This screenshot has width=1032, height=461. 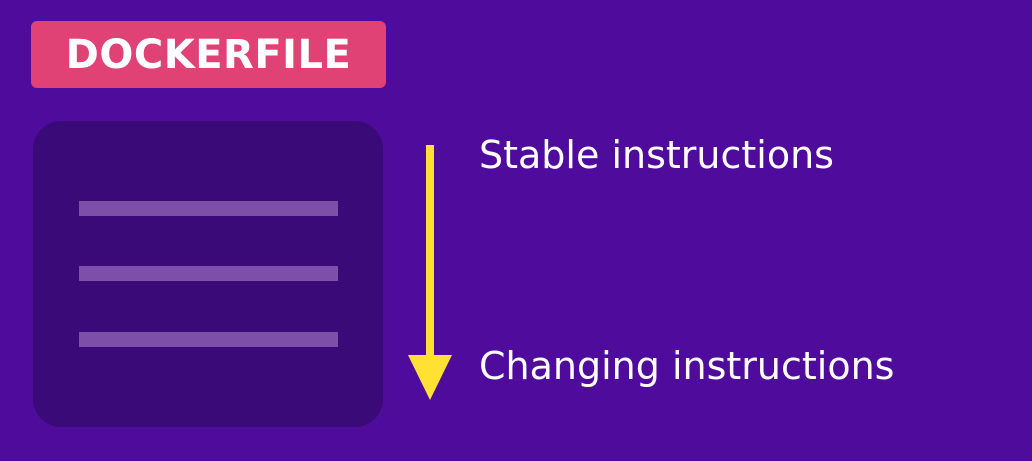 I want to click on down-arrow-icon, so click(x=430, y=272).